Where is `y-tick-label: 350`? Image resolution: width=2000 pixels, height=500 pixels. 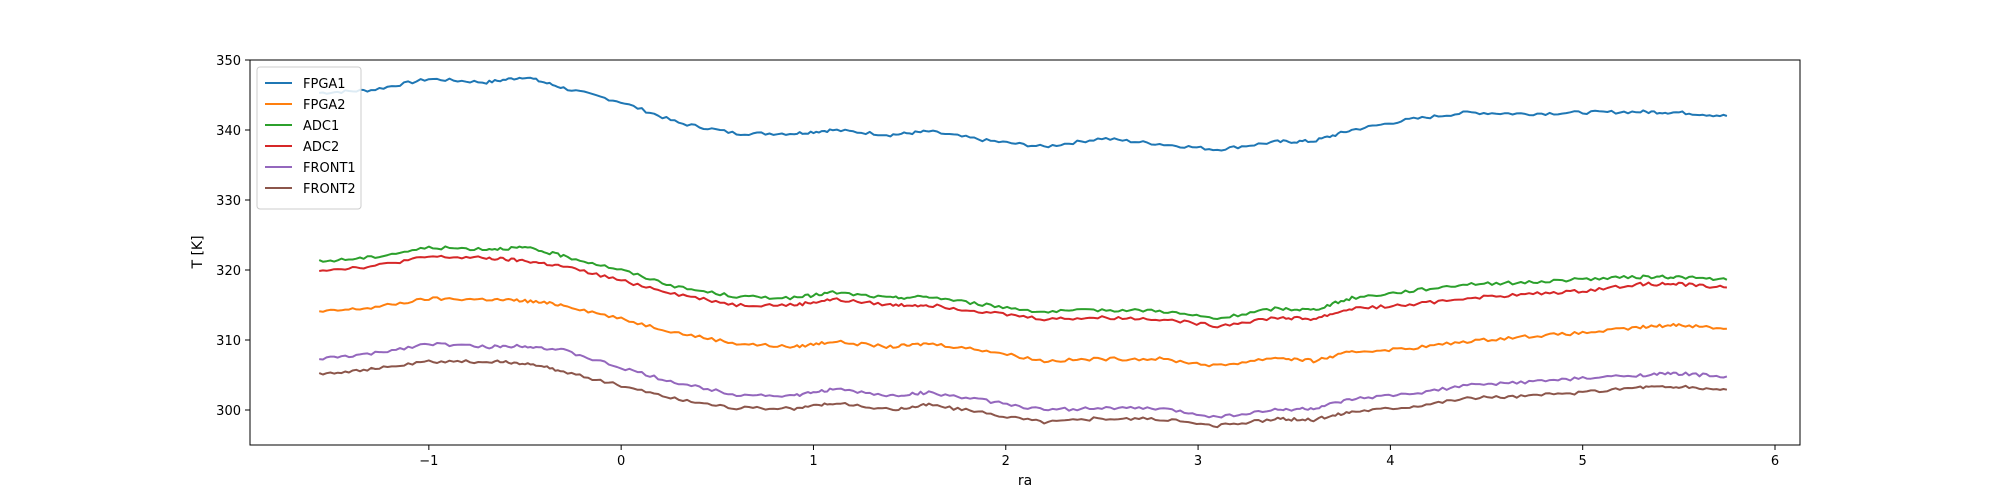 y-tick-label: 350 is located at coordinates (228, 61).